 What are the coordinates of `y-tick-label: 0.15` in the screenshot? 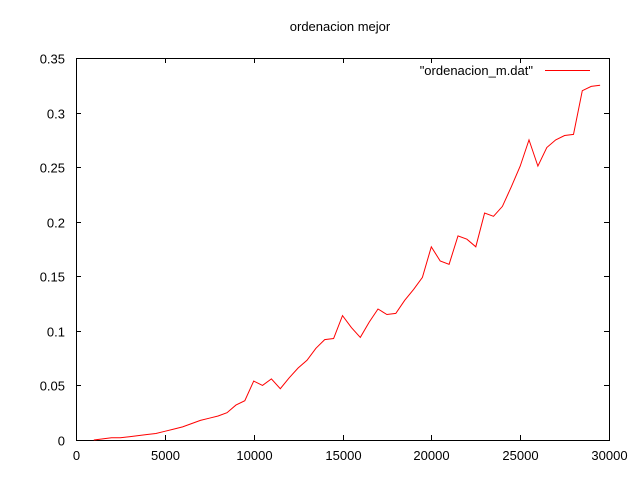 It's located at (52, 277).